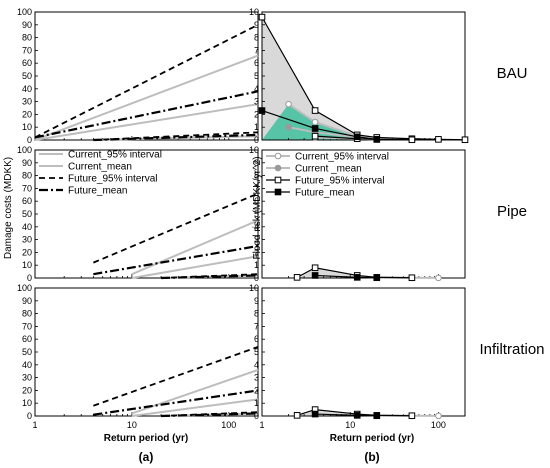  I want to click on scenario-labels: BAU Pipe Infiltration, so click(511, 211).